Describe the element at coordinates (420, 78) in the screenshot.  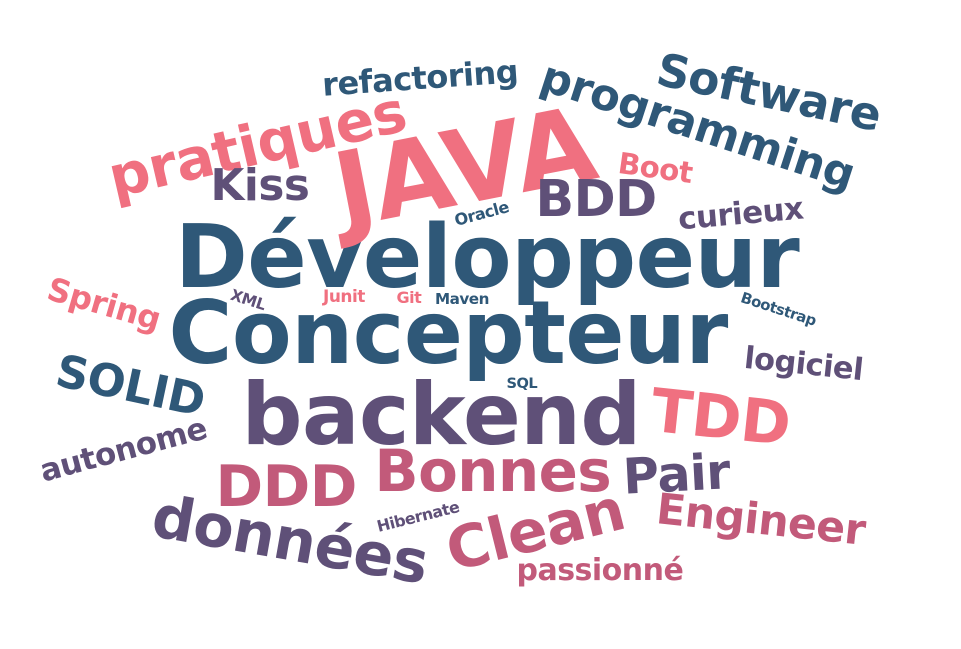
I see `word-refactoring: refactoring` at that location.